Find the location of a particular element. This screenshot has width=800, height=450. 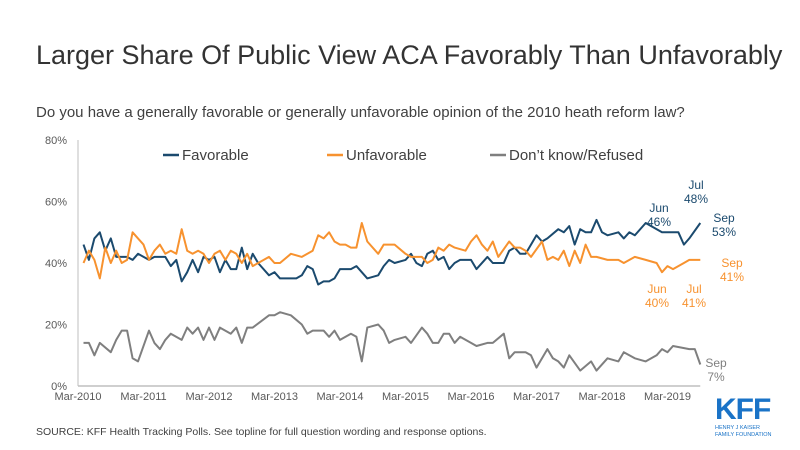

x-tick-label: Mar-2012 is located at coordinates (208, 397).